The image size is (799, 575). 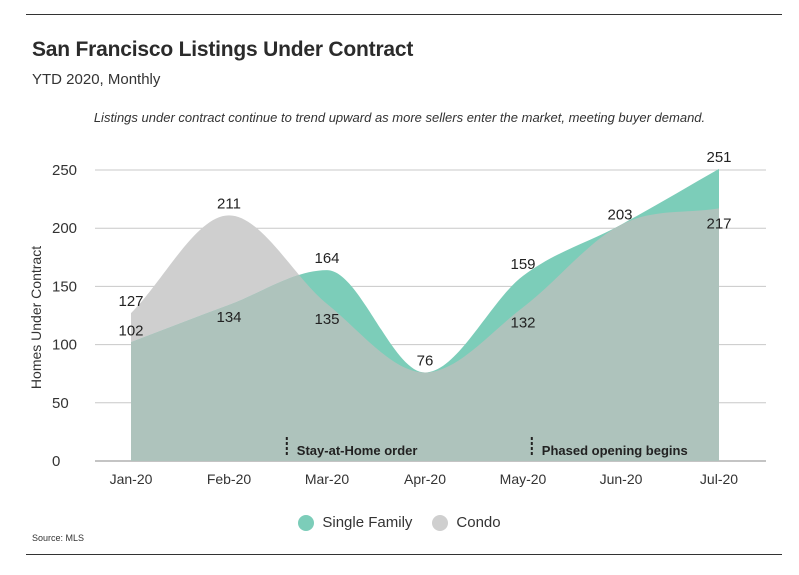 What do you see at coordinates (228, 317) in the screenshot?
I see `label-single-family-1: 134` at bounding box center [228, 317].